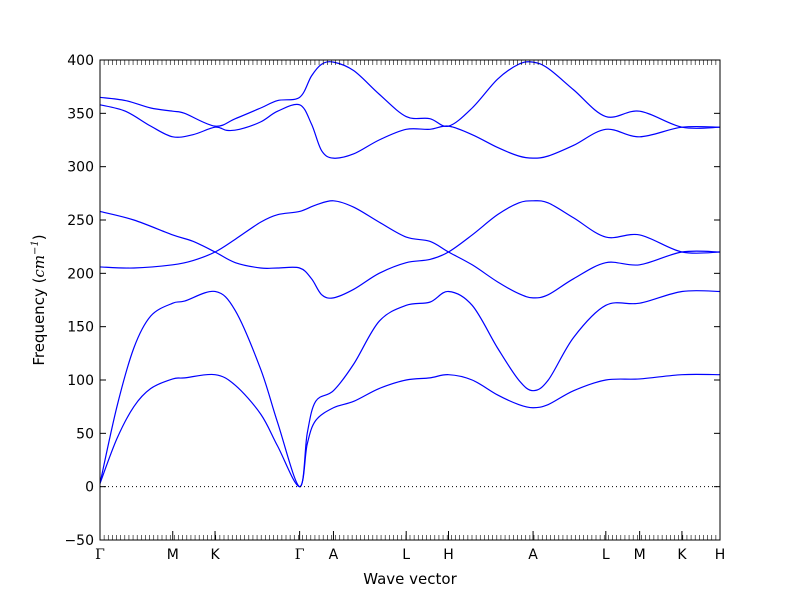 This screenshot has height=600, width=800. I want to click on y-axis-title-close: ), so click(39, 237).